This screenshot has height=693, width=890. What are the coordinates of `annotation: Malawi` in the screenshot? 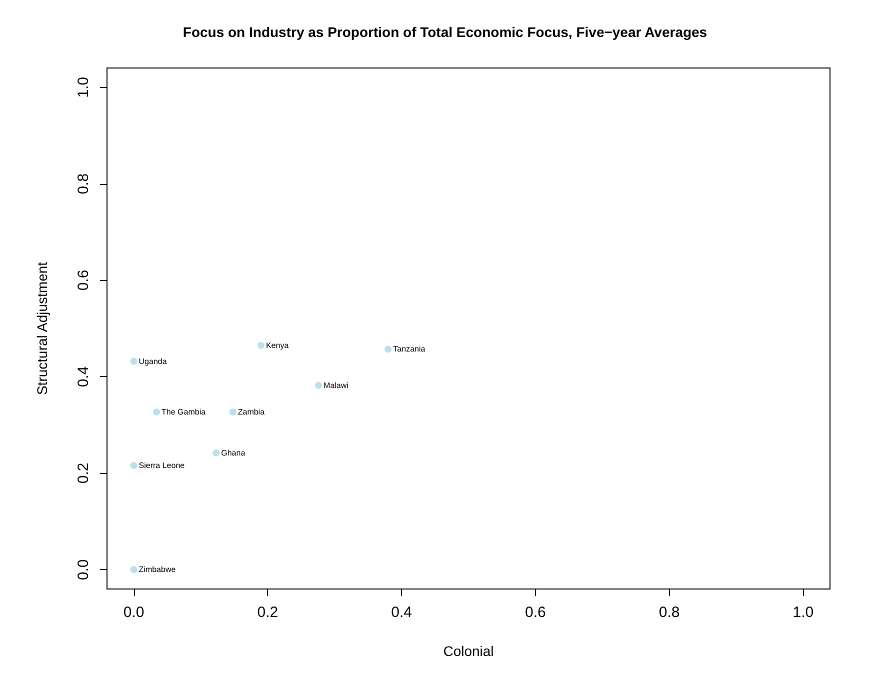 It's located at (336, 385).